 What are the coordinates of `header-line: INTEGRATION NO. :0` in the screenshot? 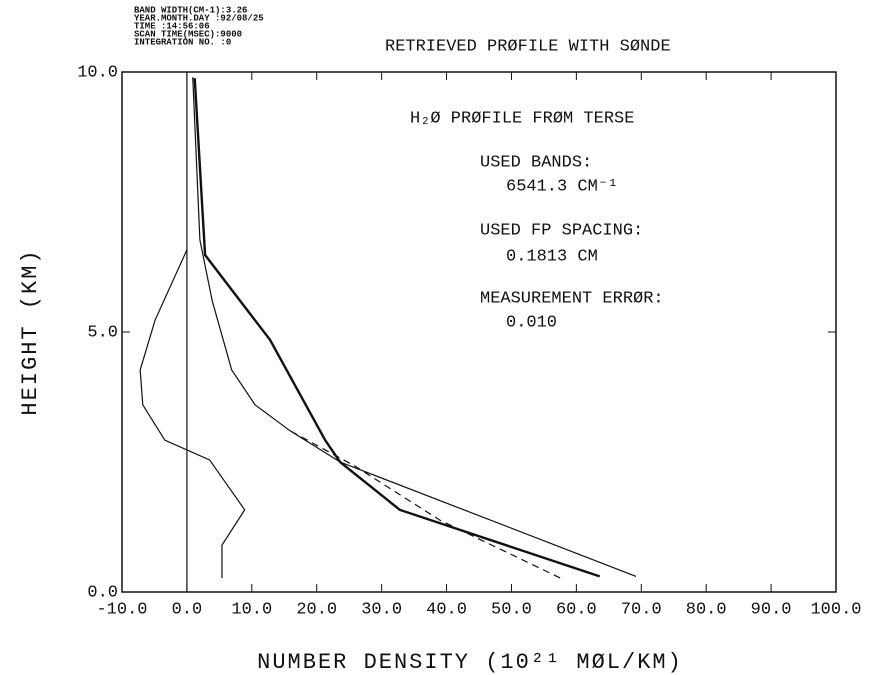 It's located at (182, 42).